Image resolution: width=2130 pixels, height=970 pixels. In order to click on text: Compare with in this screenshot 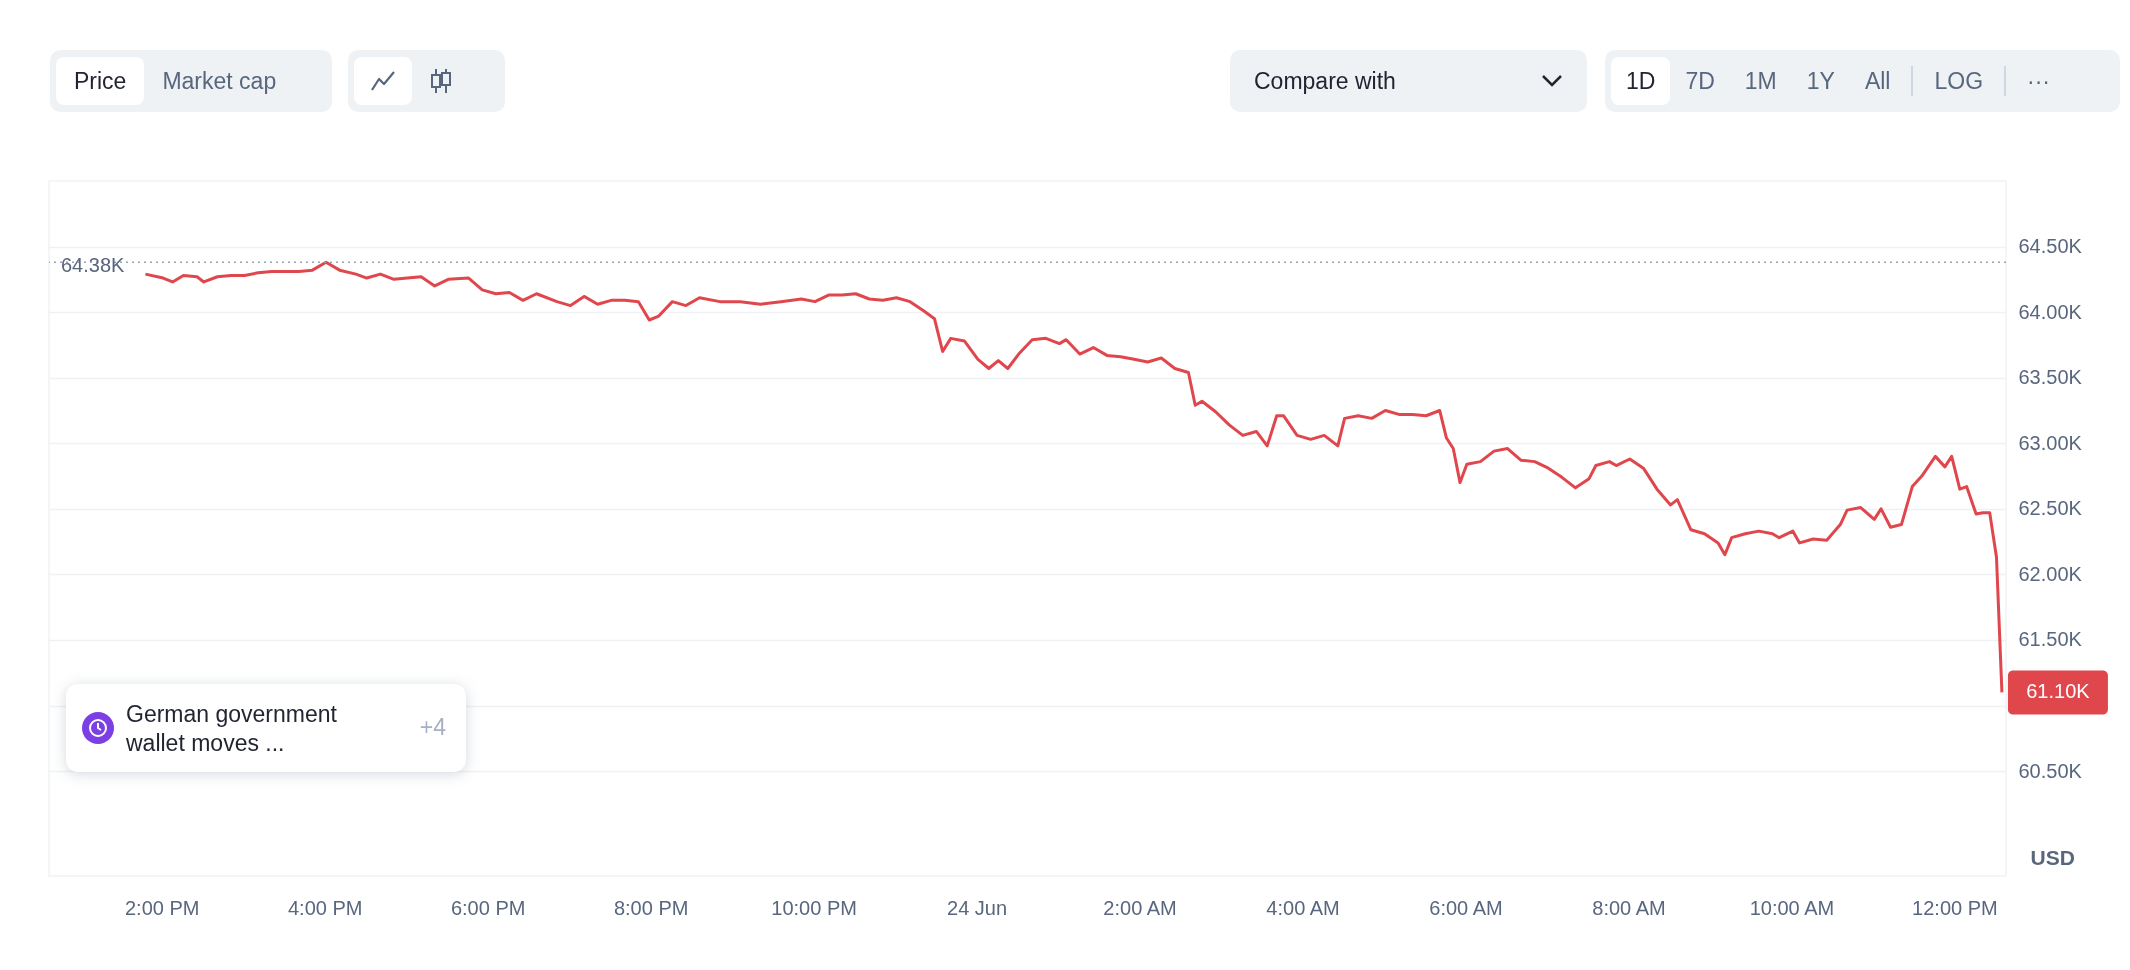, I will do `click(1325, 81)`.